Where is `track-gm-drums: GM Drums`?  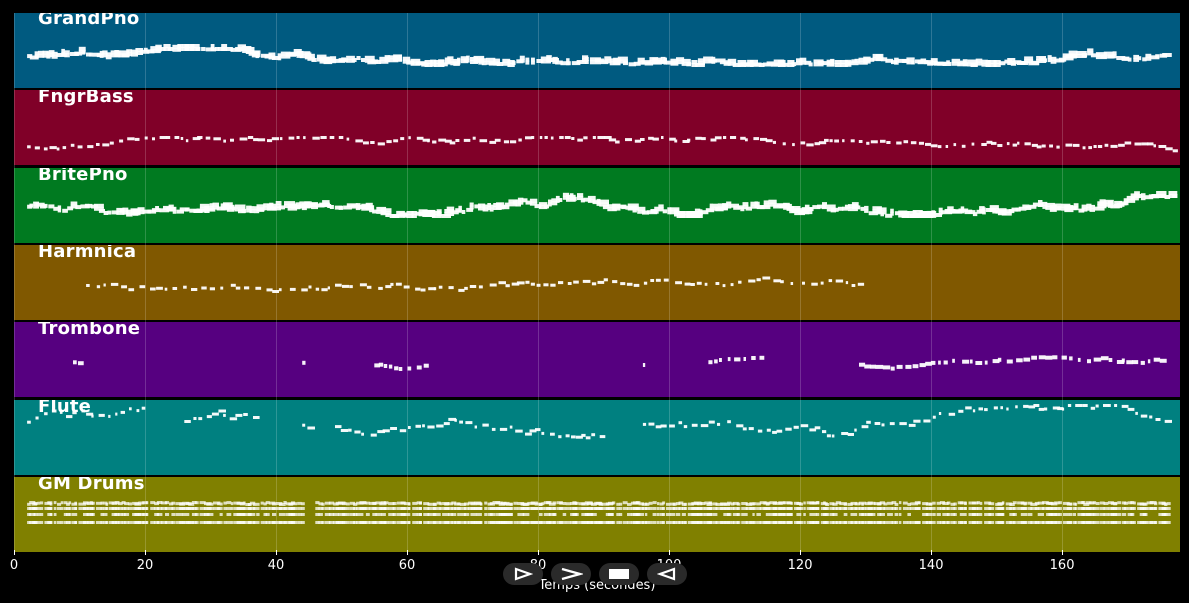
track-gm-drums: GM Drums is located at coordinates (597, 514).